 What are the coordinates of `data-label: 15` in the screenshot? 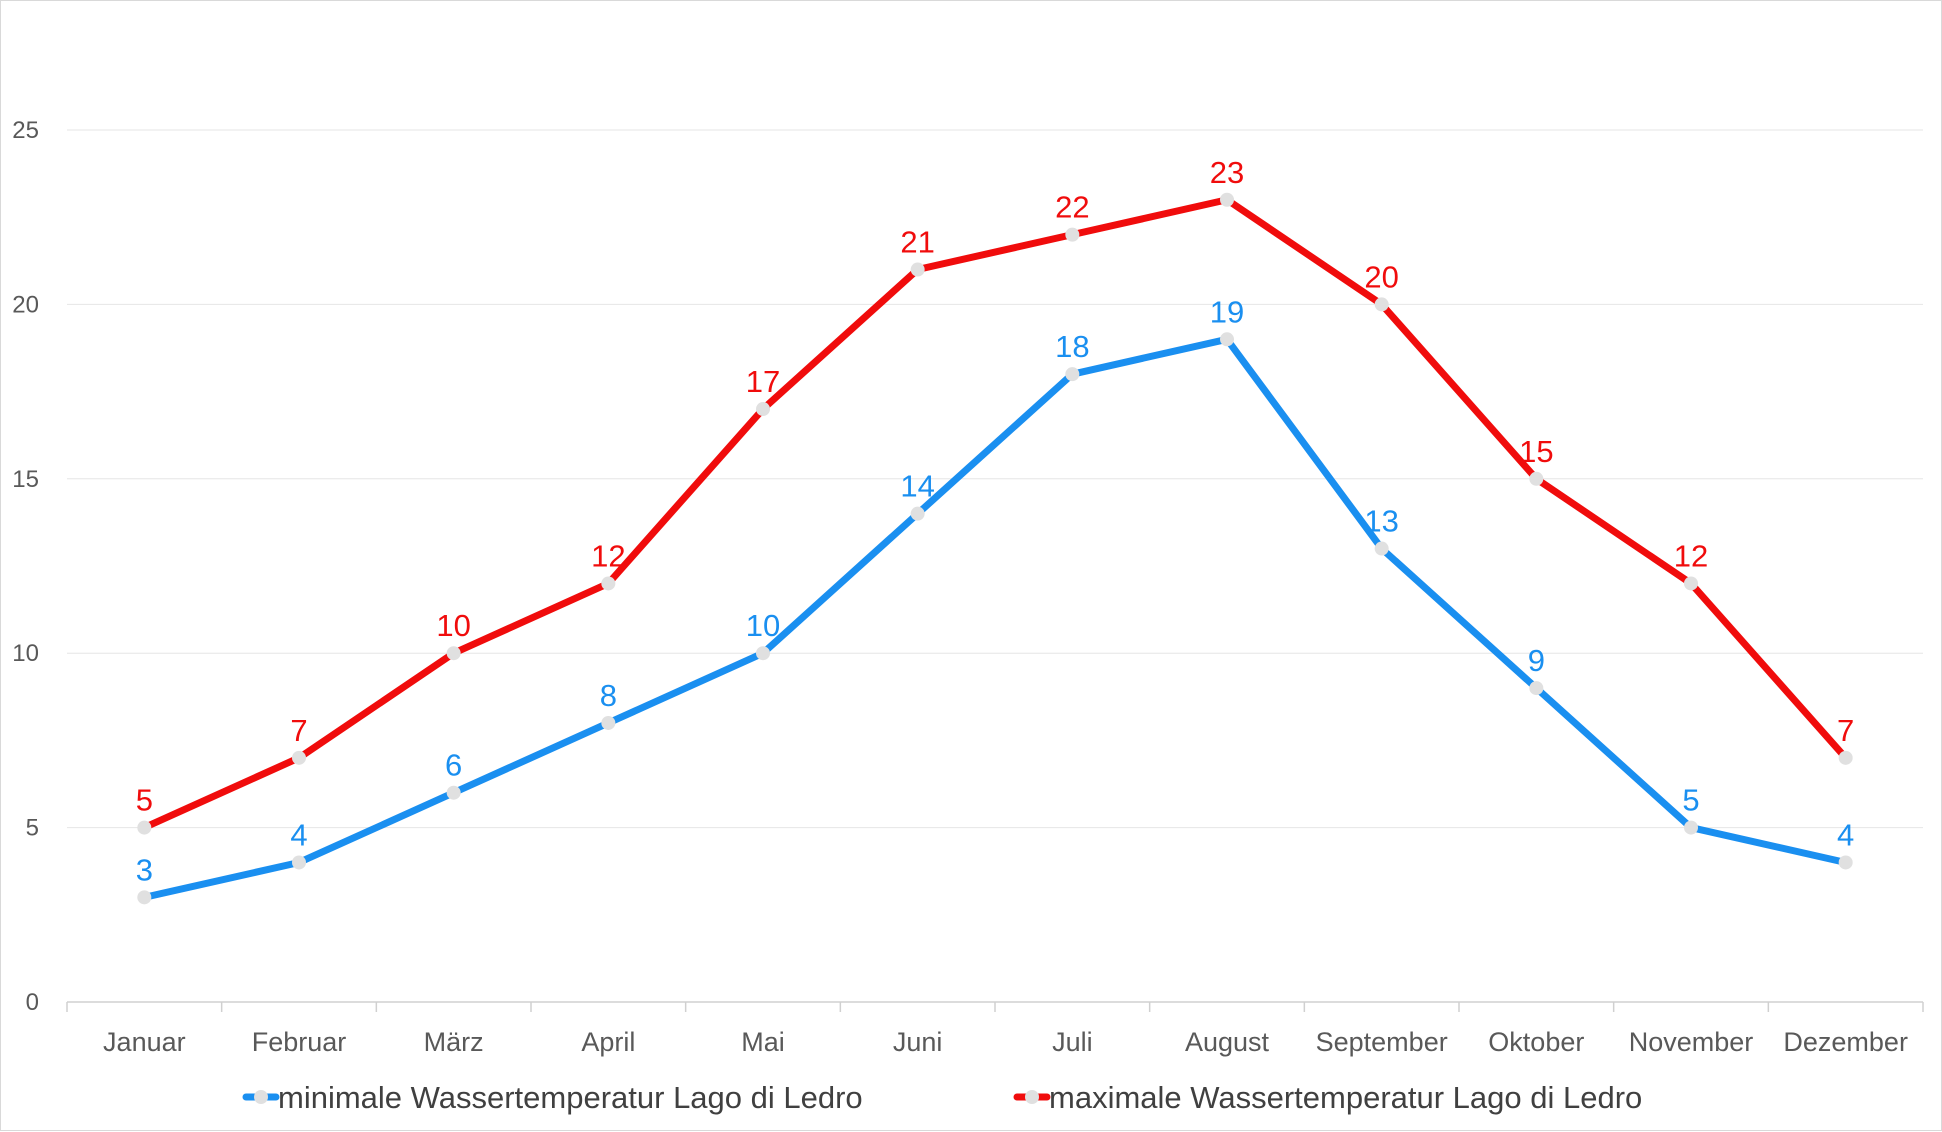 It's located at (1536, 451).